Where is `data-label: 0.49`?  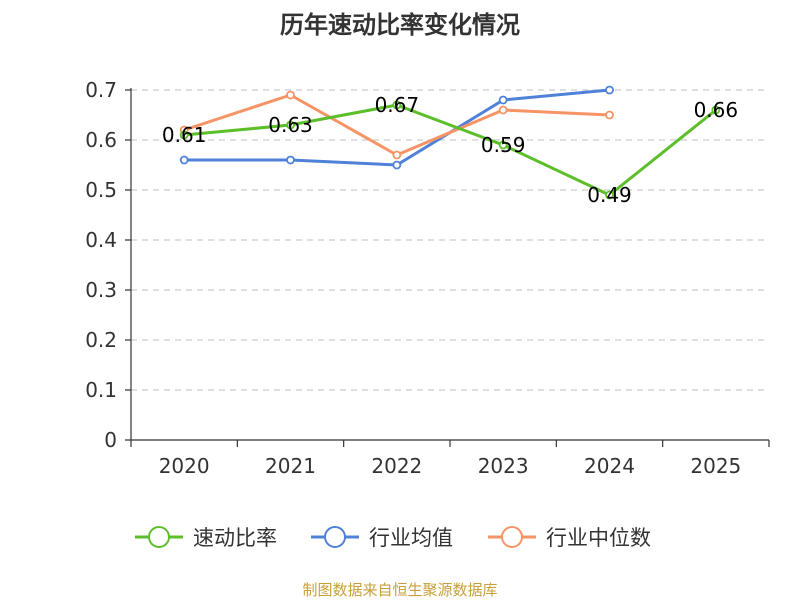 data-label: 0.49 is located at coordinates (609, 195).